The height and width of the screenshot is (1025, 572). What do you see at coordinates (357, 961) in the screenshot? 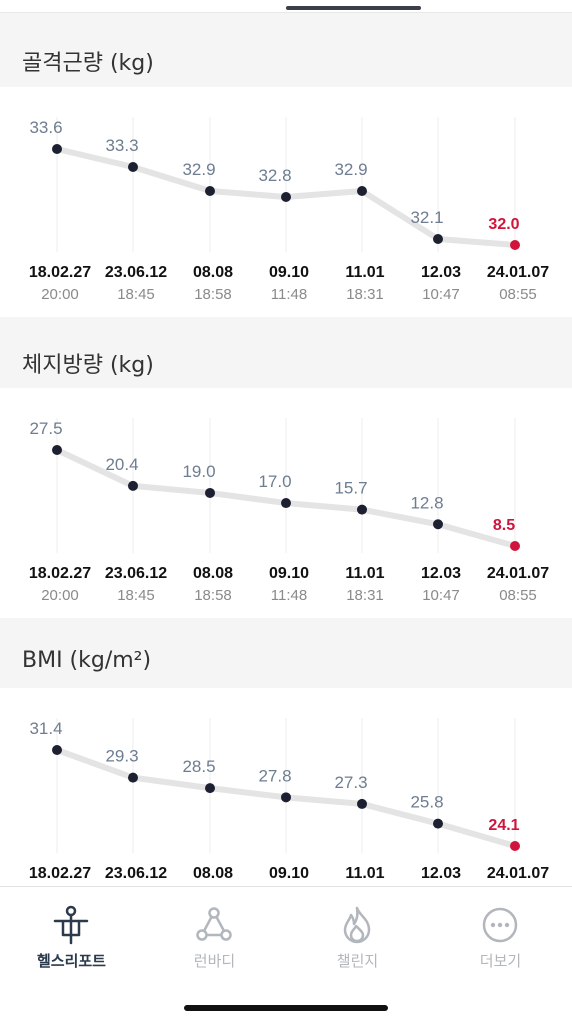
I see `tab-label: 챌린지` at bounding box center [357, 961].